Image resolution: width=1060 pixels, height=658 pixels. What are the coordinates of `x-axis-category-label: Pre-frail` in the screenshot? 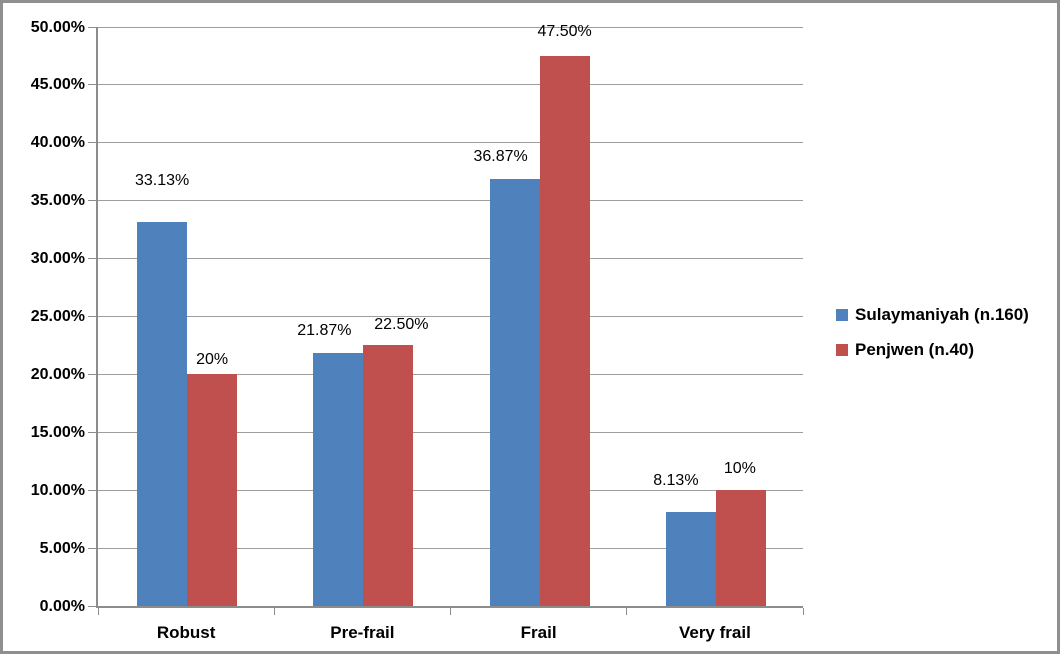 It's located at (362, 632).